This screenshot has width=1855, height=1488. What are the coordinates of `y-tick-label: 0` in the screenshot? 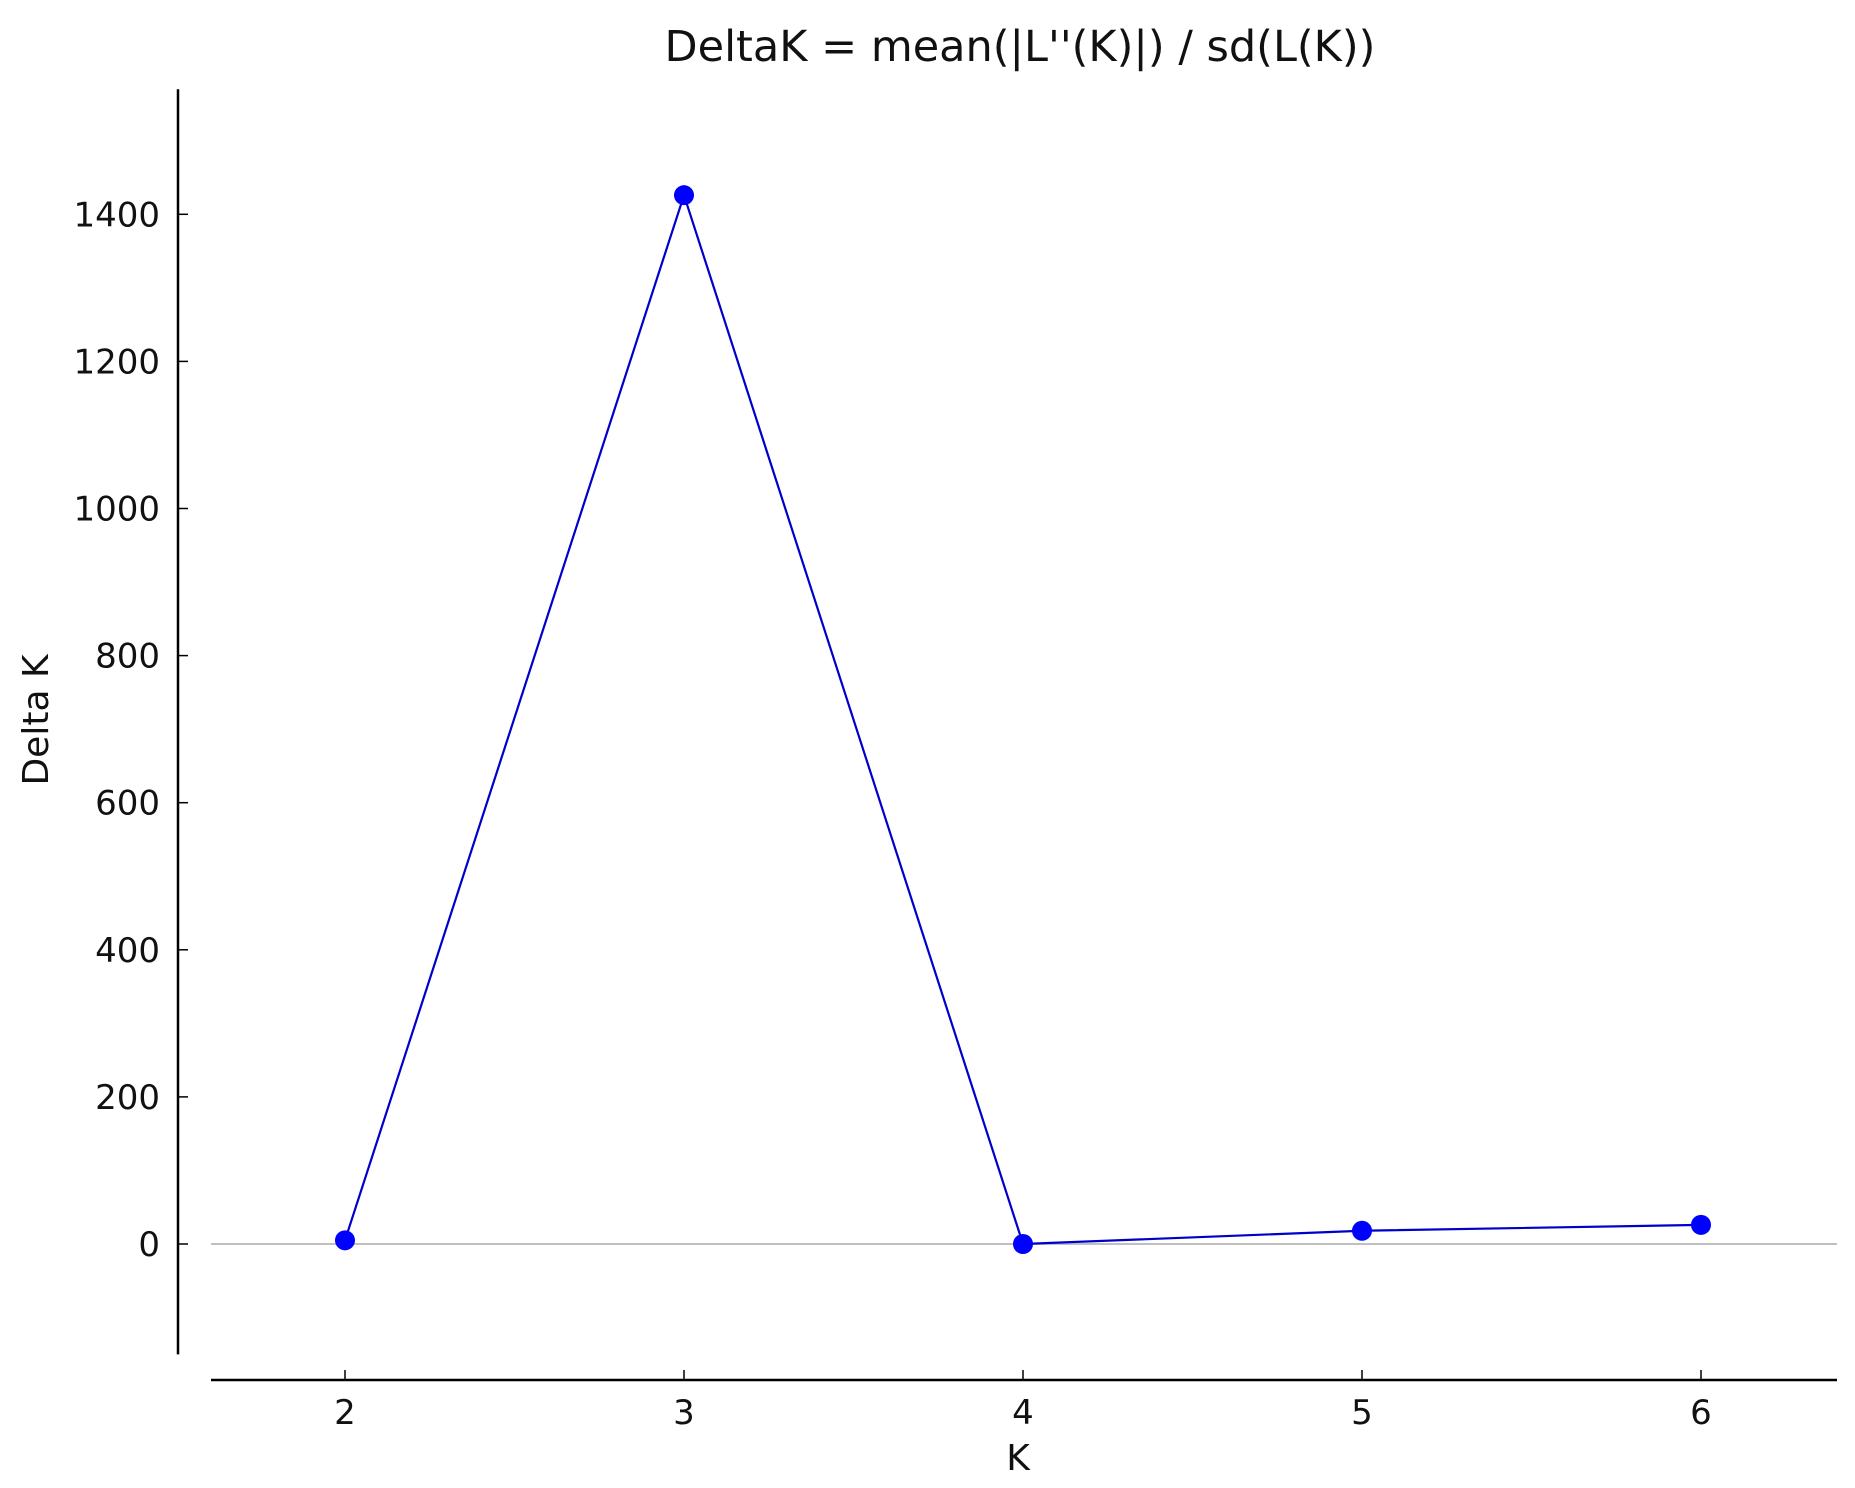 It's located at (149, 1245).